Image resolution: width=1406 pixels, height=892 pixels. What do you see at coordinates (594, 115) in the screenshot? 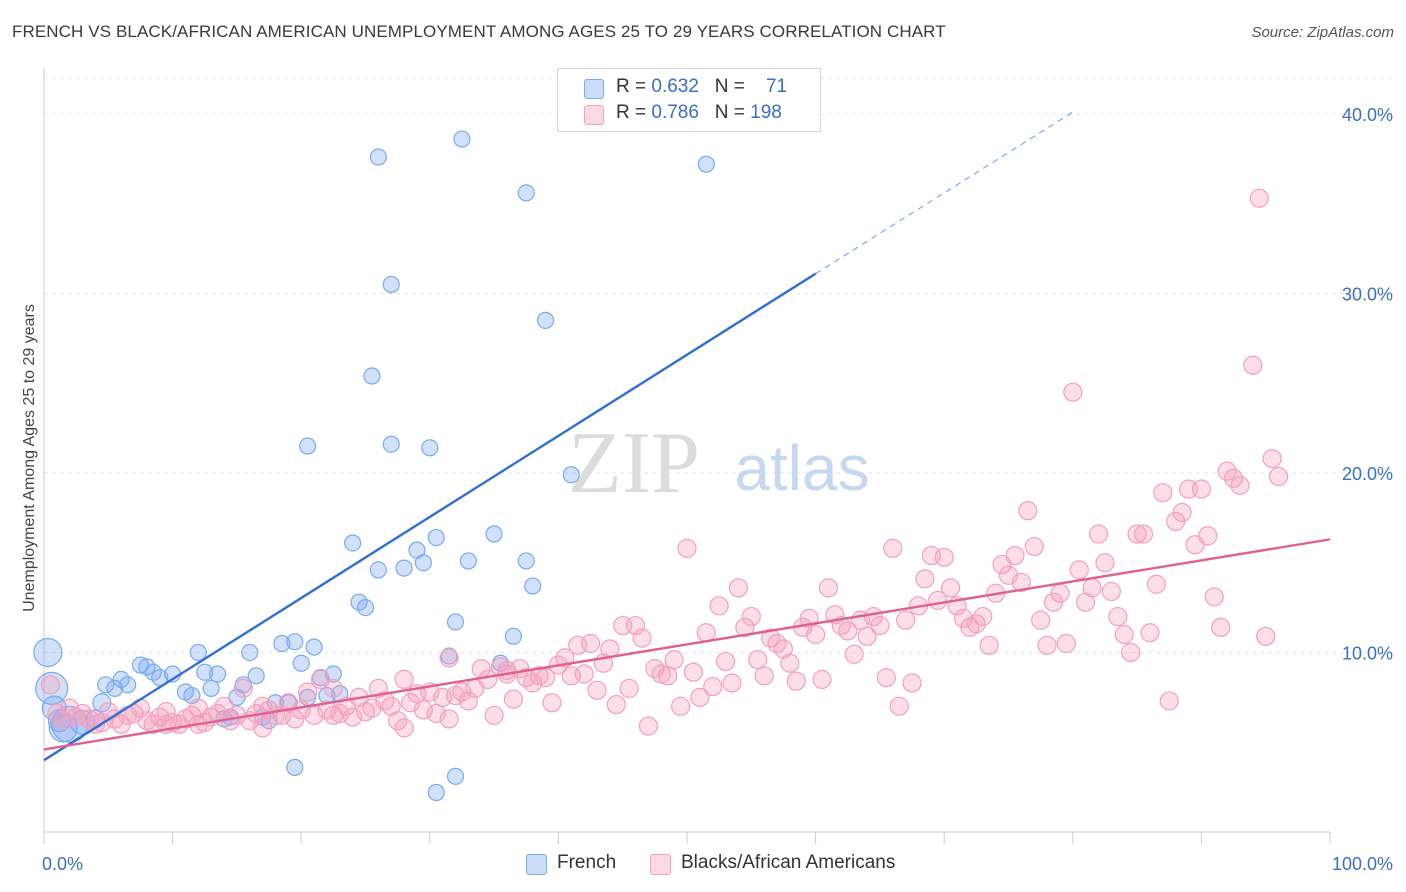
I see `black-swatch` at bounding box center [594, 115].